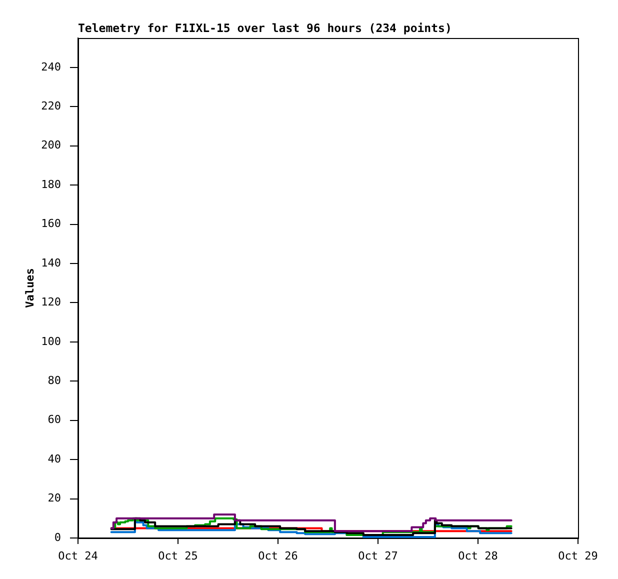 This screenshot has height=579, width=618. What do you see at coordinates (29, 288) in the screenshot?
I see `y-axis-title: Values` at bounding box center [29, 288].